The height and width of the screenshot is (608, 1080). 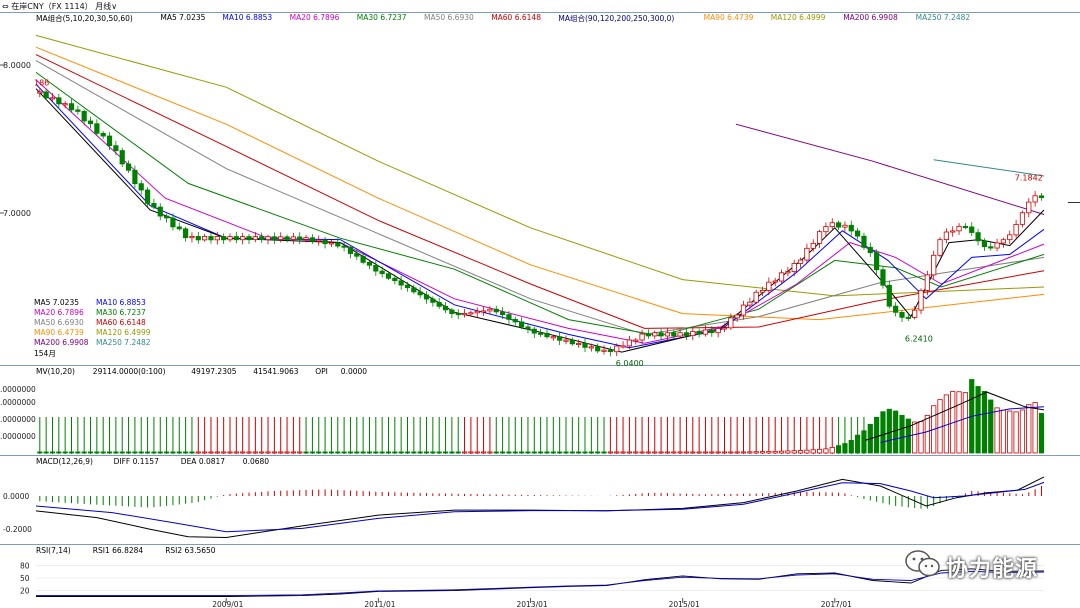 I want to click on legend-item: MA10 6.8853, so click(x=121, y=302).